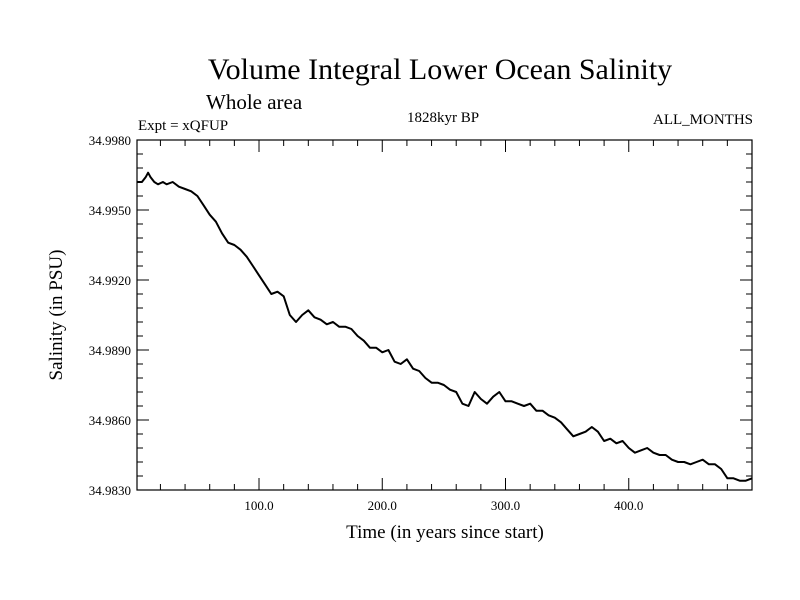 The height and width of the screenshot is (600, 800). I want to click on months-label: ALL_MONTHS, so click(703, 120).